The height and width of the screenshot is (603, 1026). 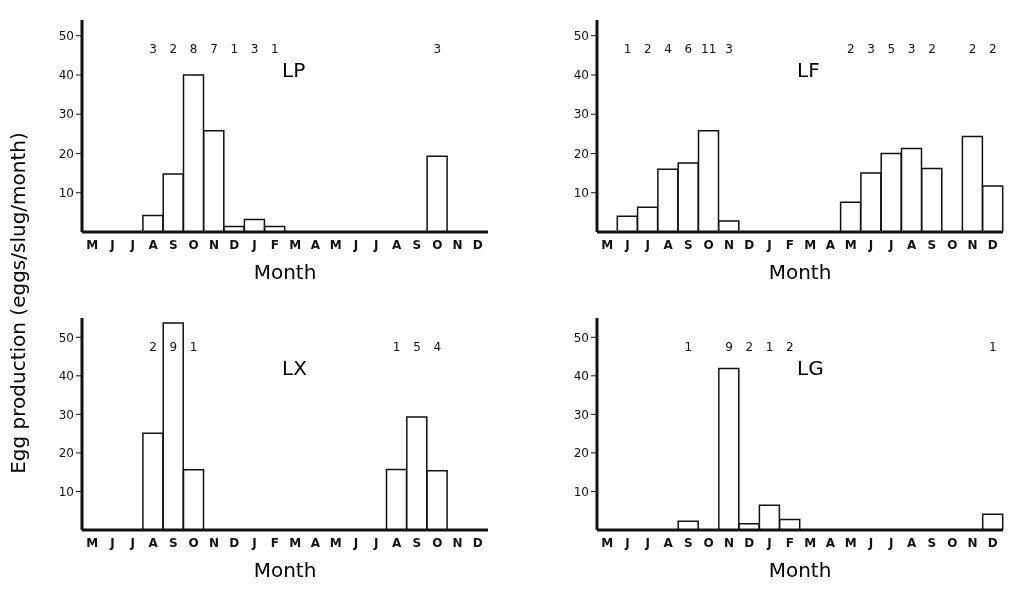 What do you see at coordinates (688, 49) in the screenshot?
I see `annotation: 6` at bounding box center [688, 49].